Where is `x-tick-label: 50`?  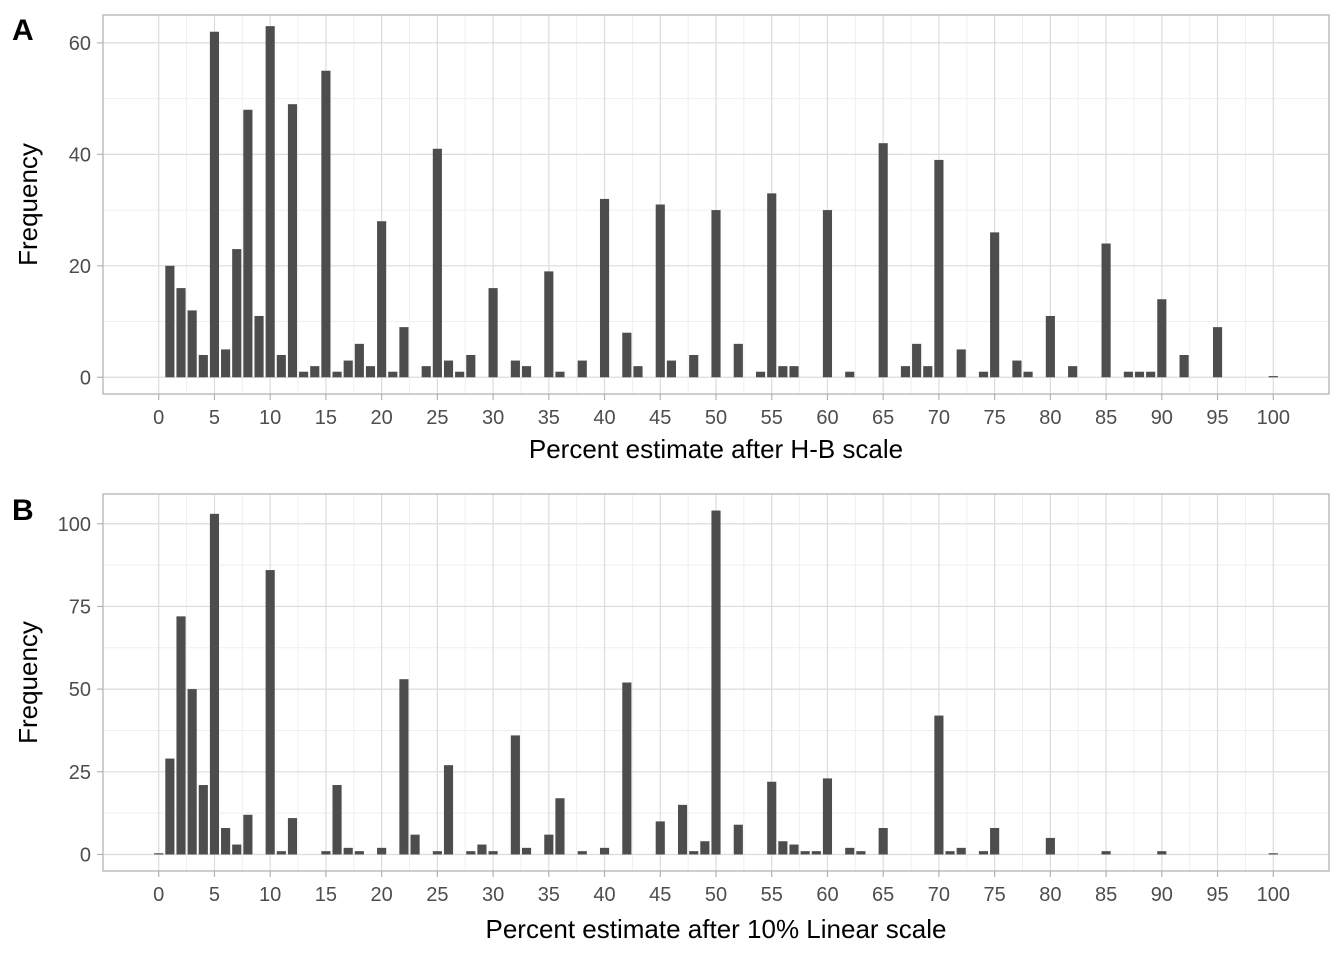
x-tick-label: 50 is located at coordinates (716, 895).